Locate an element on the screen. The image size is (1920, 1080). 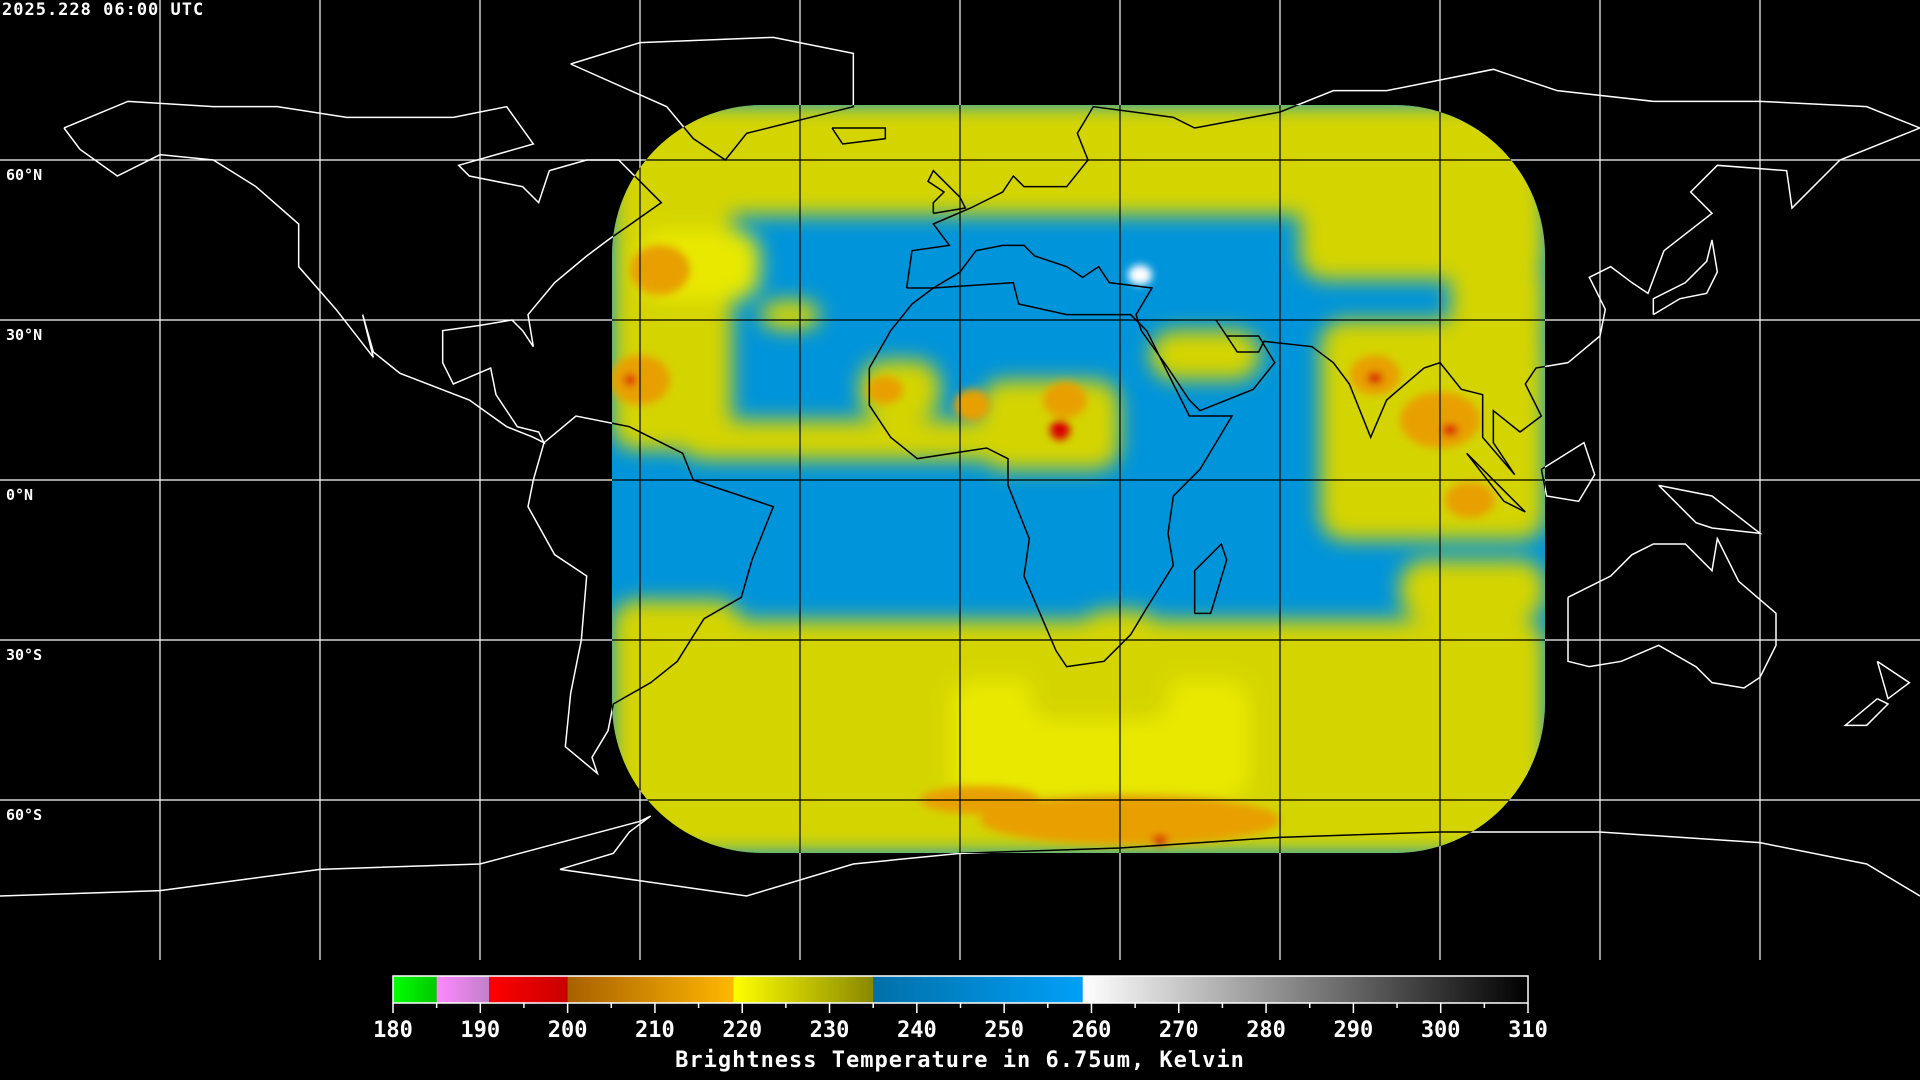
lat-label: 60°N is located at coordinates (24, 175).